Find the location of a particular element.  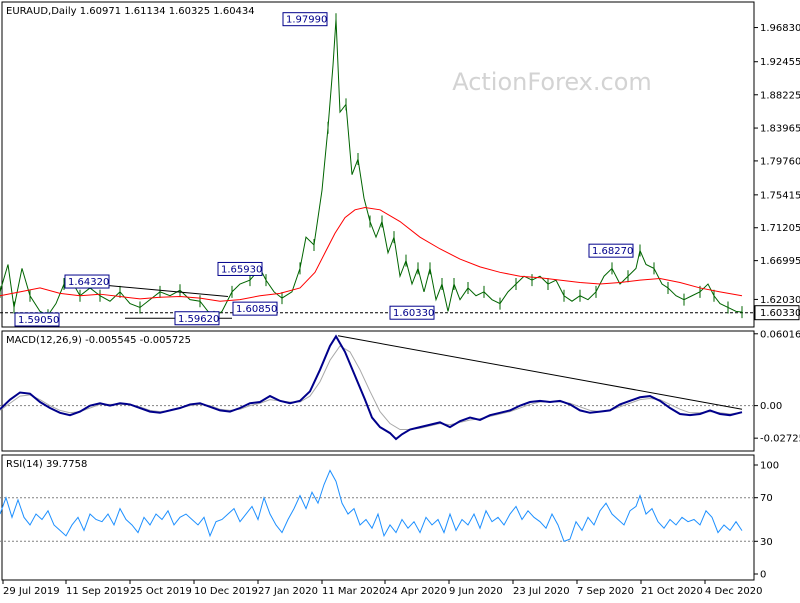

x-axis-tick-label: 23 Jul 2020 is located at coordinates (541, 591).